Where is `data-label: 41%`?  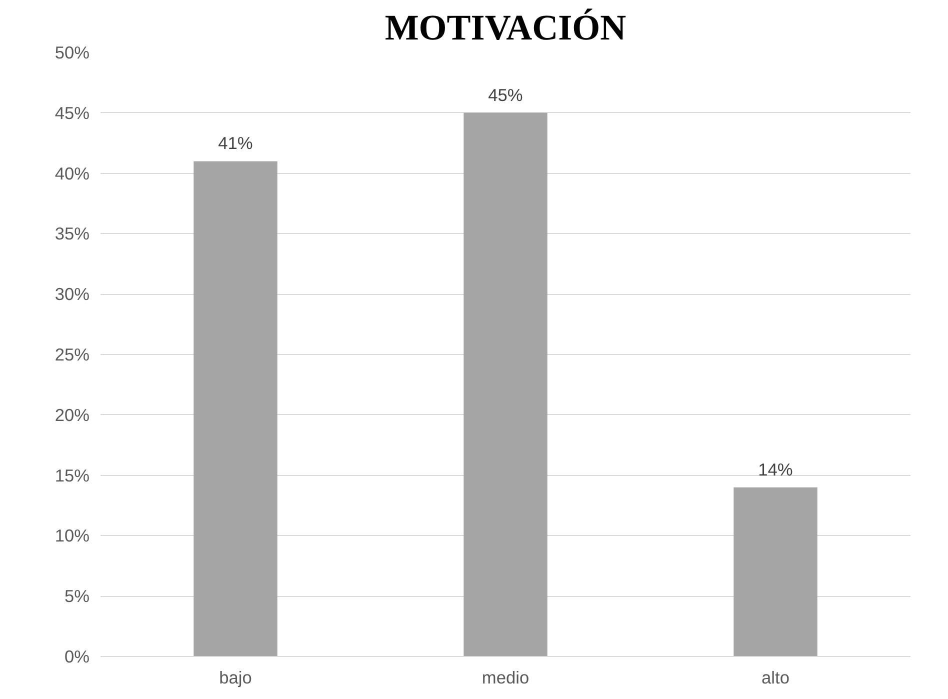 data-label: 41% is located at coordinates (235, 143).